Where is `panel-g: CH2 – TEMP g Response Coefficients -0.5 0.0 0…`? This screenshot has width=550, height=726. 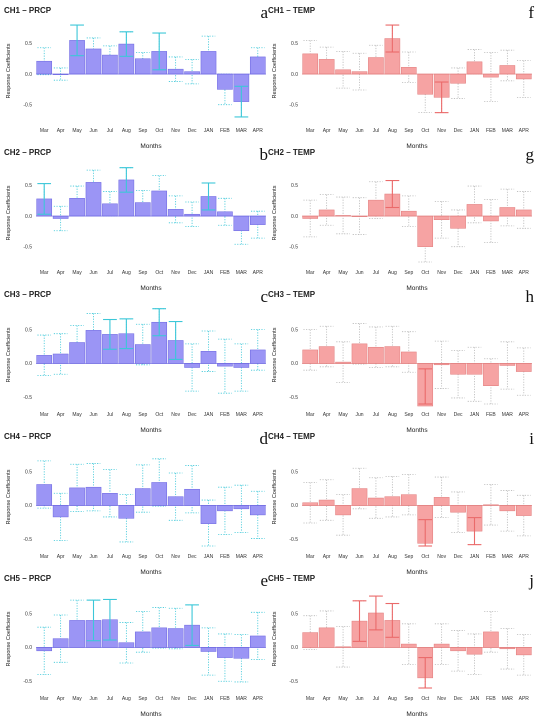 panel-g: CH2 – TEMP g Response Coefficients -0.5 0.0 0… is located at coordinates (401, 218).